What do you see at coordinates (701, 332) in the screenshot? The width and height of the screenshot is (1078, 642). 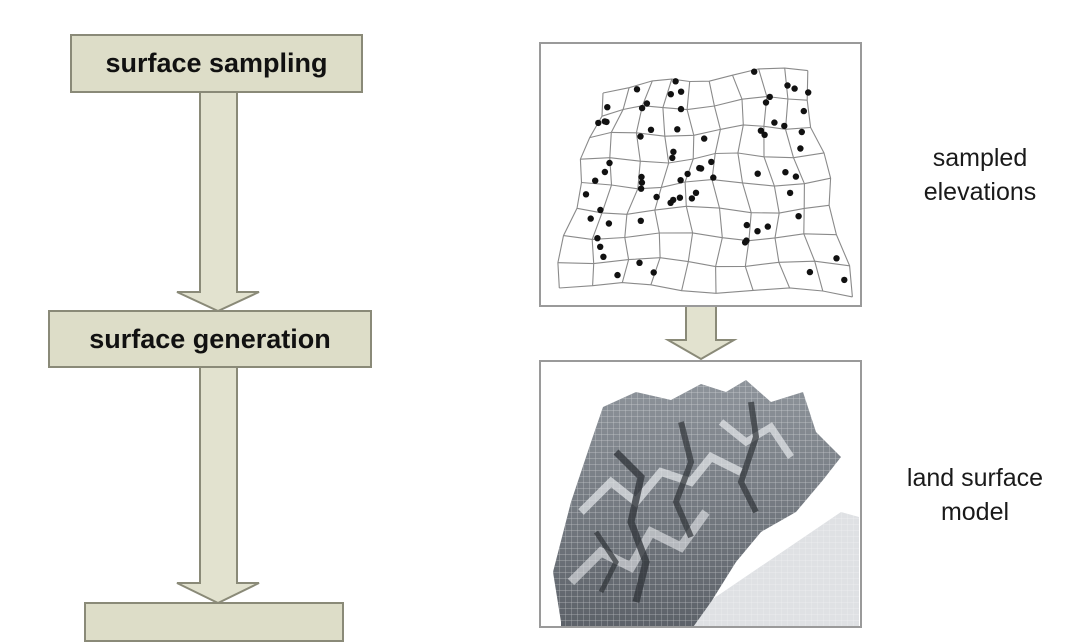 I see `panel-arrow` at bounding box center [701, 332].